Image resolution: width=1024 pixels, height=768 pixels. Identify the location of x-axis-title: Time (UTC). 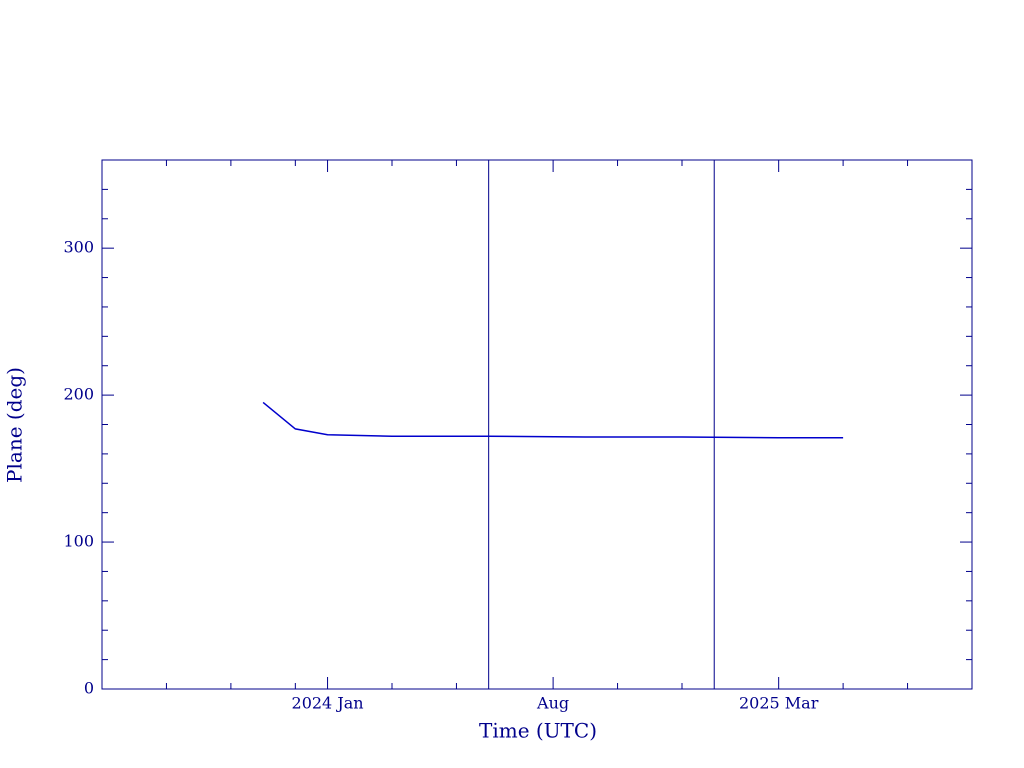
(538, 731).